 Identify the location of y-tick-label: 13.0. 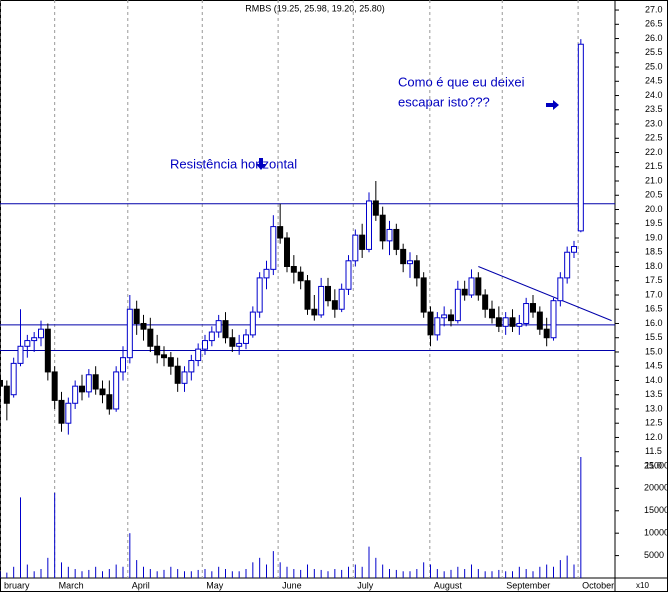
(654, 408).